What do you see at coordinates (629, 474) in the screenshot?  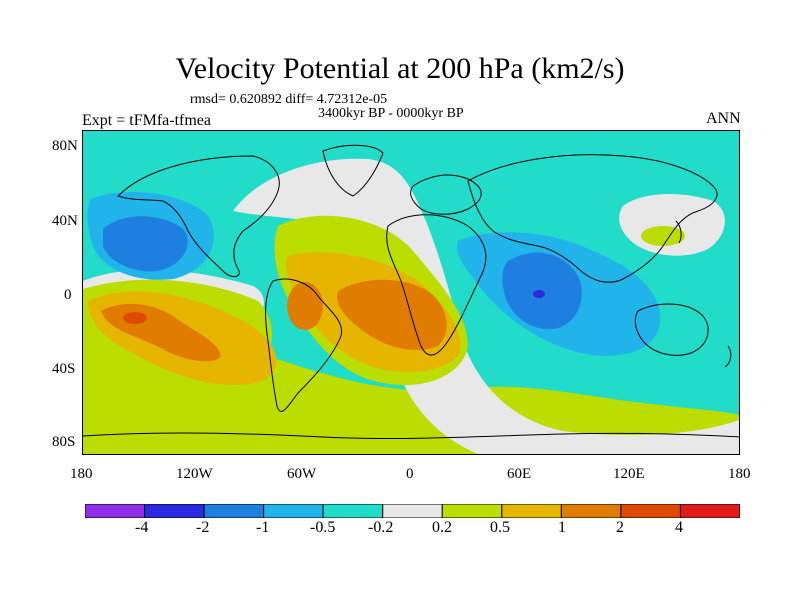 I see `x-tick-label: 120E` at bounding box center [629, 474].